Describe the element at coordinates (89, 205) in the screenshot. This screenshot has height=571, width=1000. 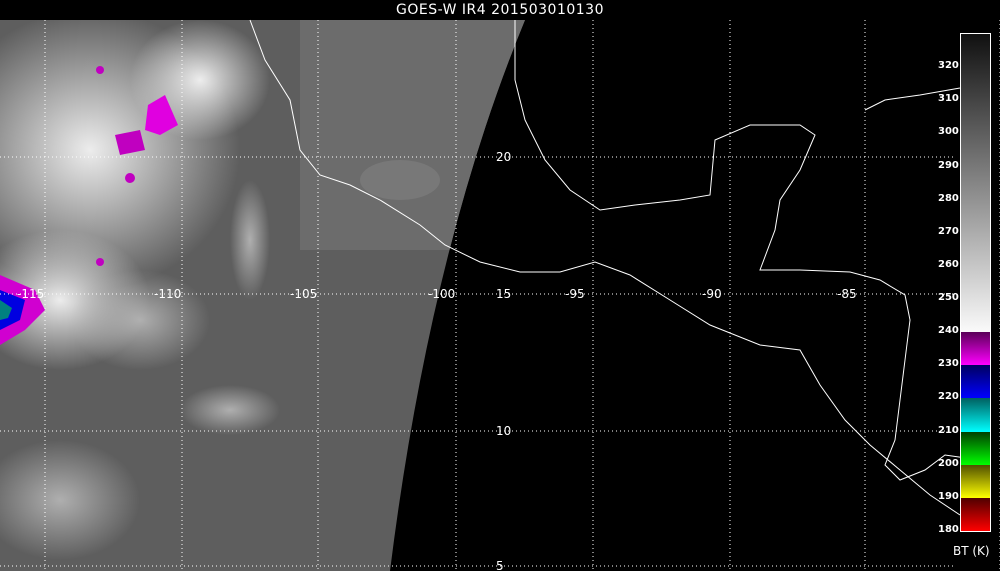
I see `cold-cloud-tops` at that location.